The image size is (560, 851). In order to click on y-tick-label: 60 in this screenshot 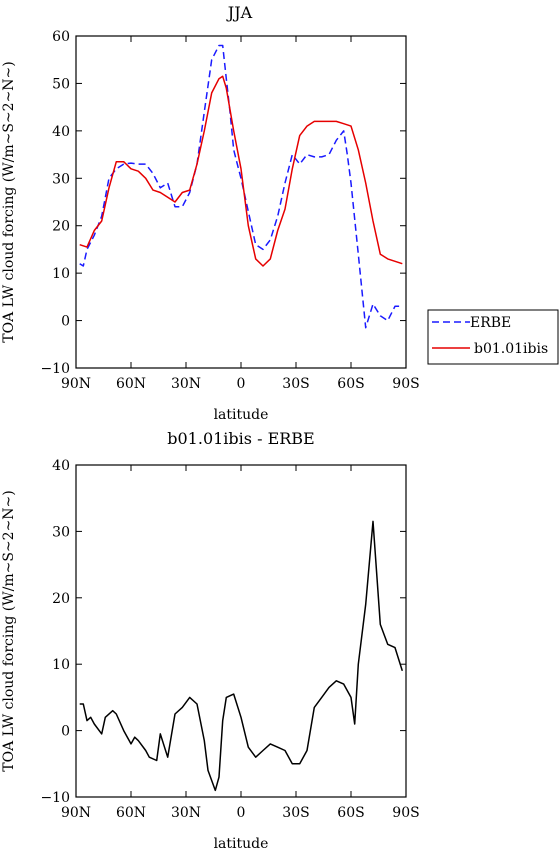, I will do `click(61, 37)`.